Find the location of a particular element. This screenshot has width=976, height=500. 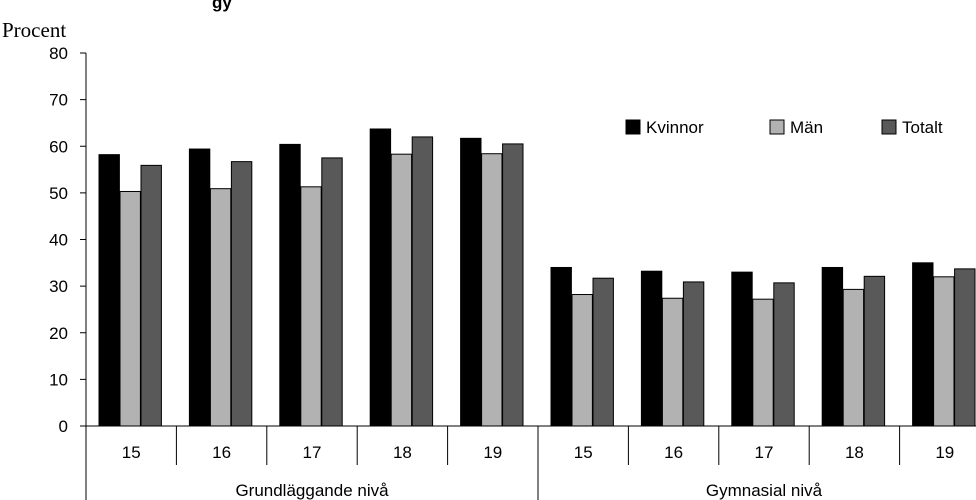

legend-label: Kvinnor is located at coordinates (675, 127).